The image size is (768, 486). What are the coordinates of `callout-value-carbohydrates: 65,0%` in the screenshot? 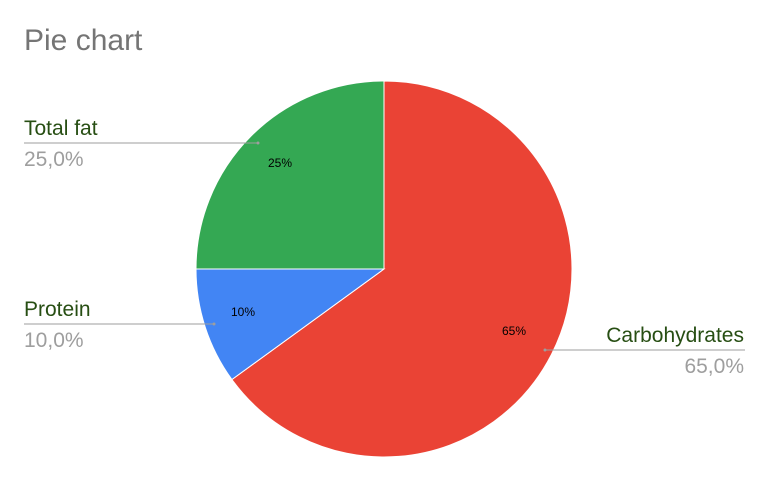 It's located at (714, 366).